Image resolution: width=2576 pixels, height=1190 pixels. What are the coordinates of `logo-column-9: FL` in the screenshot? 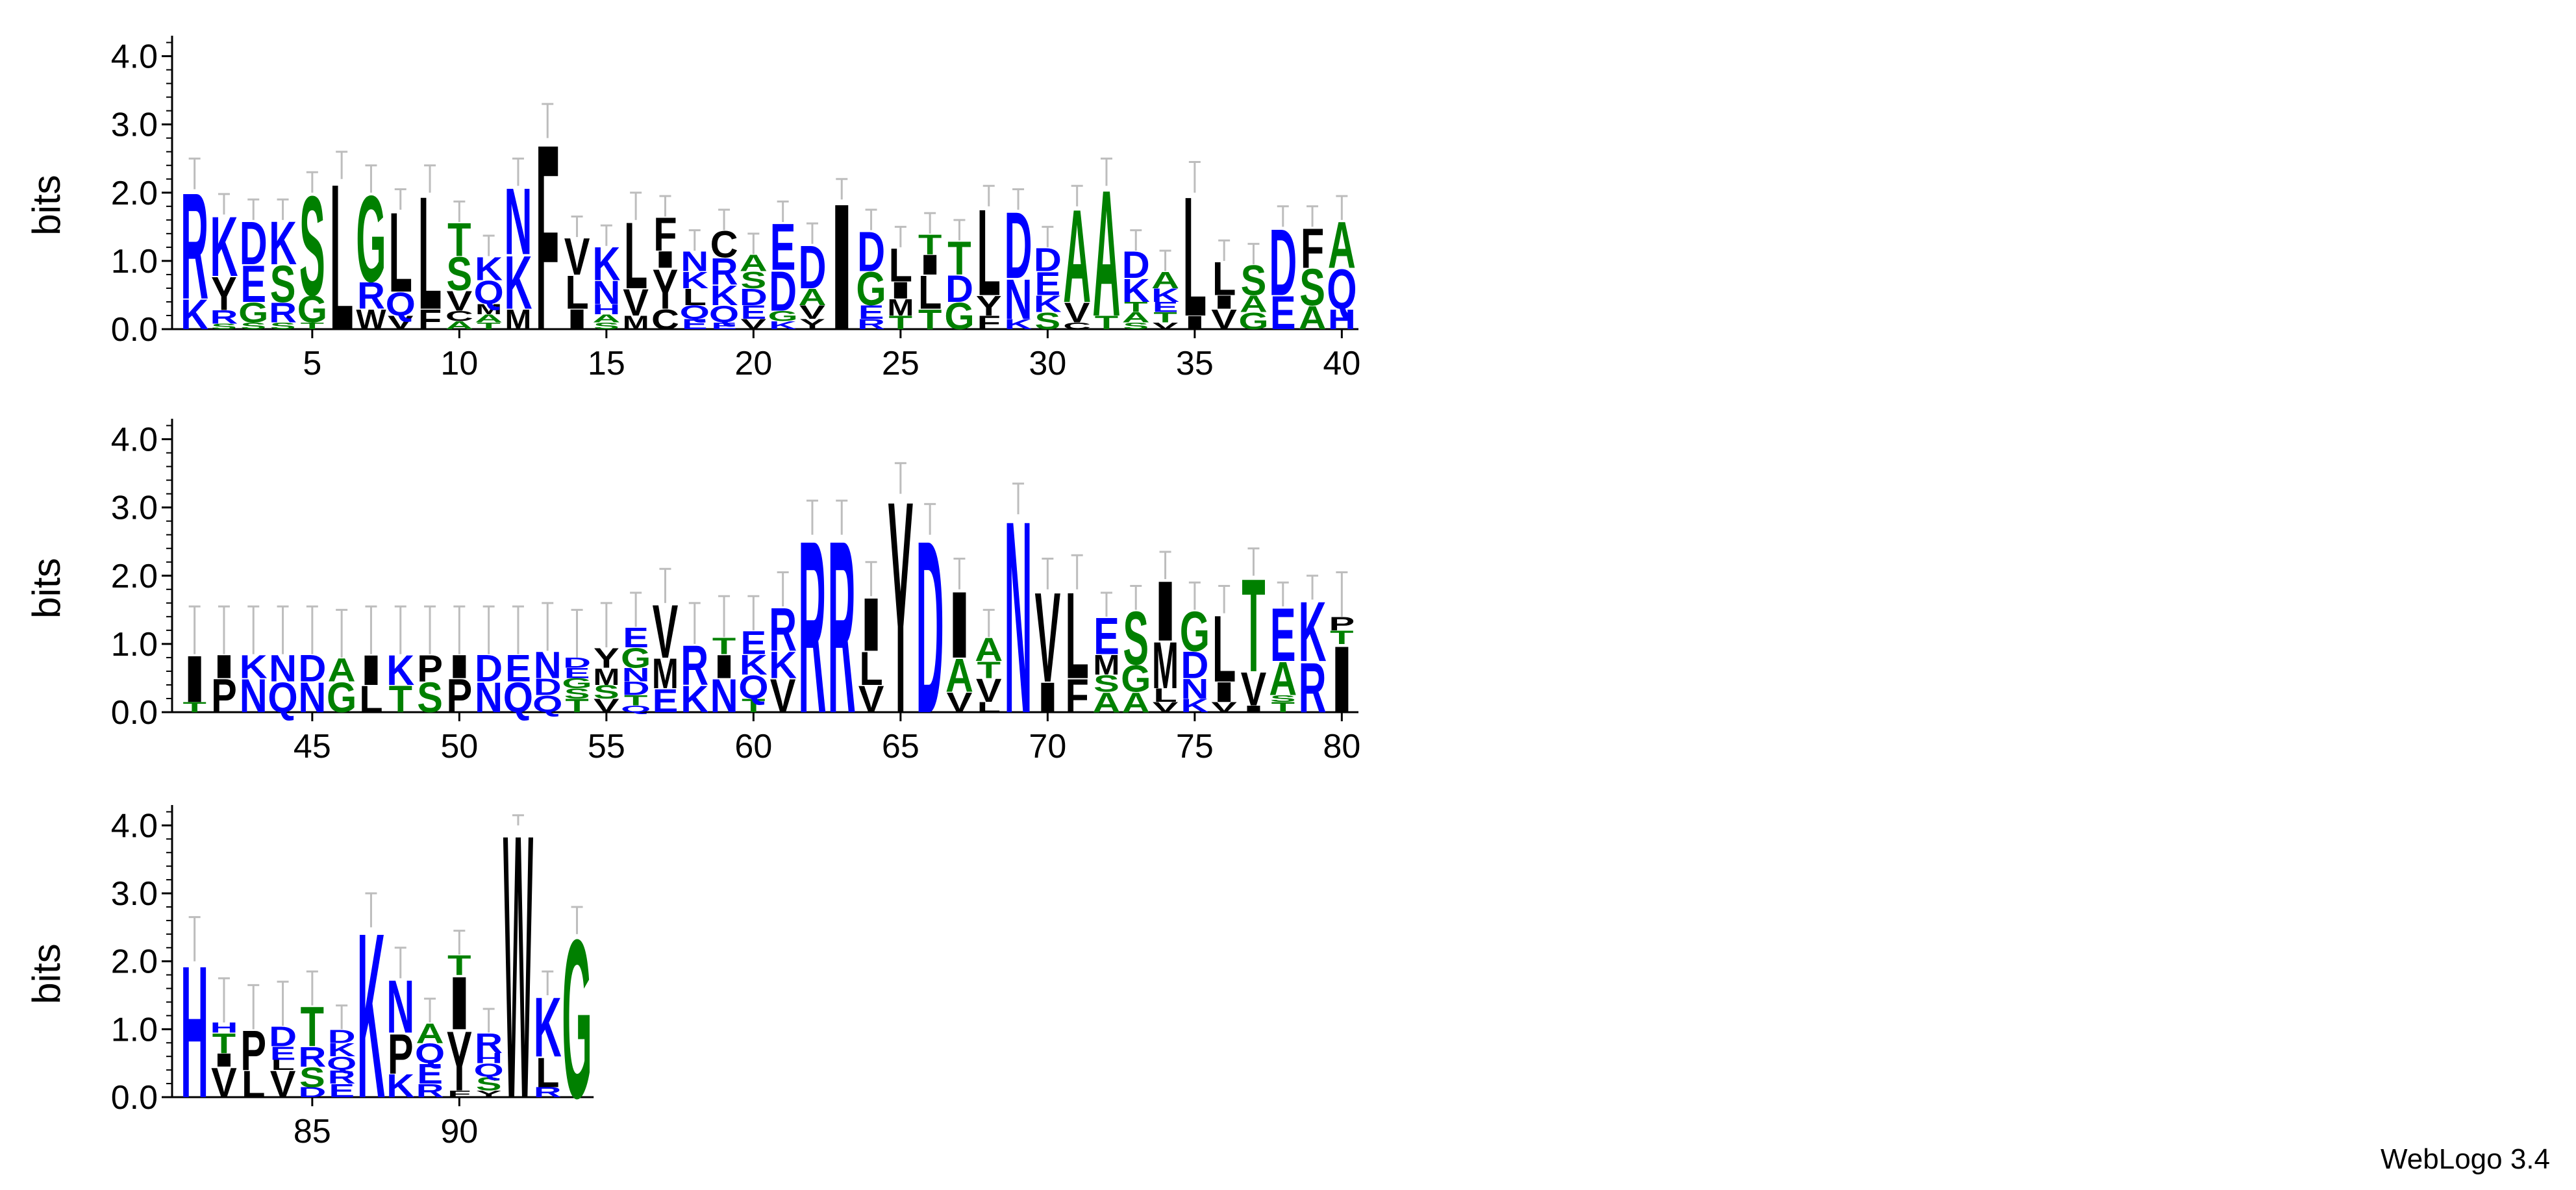 It's located at (430, 253).